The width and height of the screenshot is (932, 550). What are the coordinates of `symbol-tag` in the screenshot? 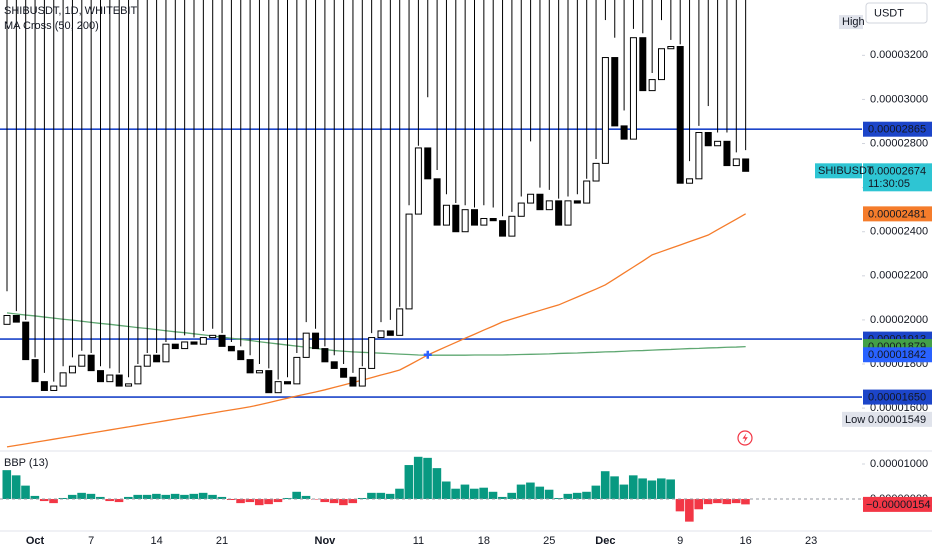 It's located at (838, 171).